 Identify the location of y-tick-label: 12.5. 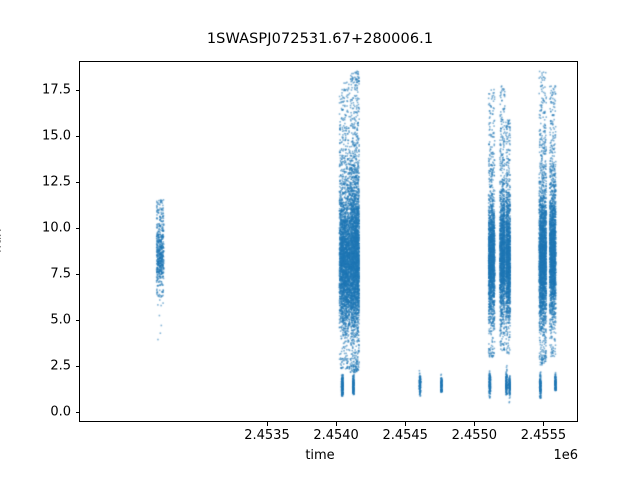
(56, 182).